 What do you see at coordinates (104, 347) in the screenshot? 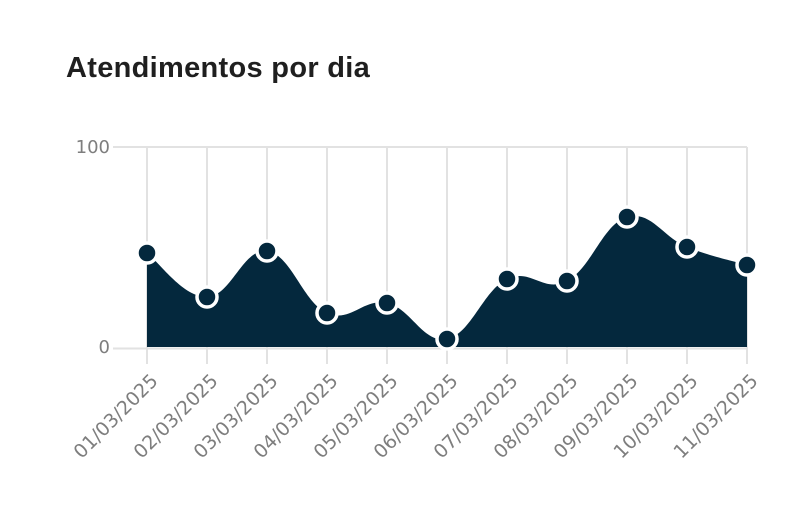
I see `y-tick-label: 0` at bounding box center [104, 347].